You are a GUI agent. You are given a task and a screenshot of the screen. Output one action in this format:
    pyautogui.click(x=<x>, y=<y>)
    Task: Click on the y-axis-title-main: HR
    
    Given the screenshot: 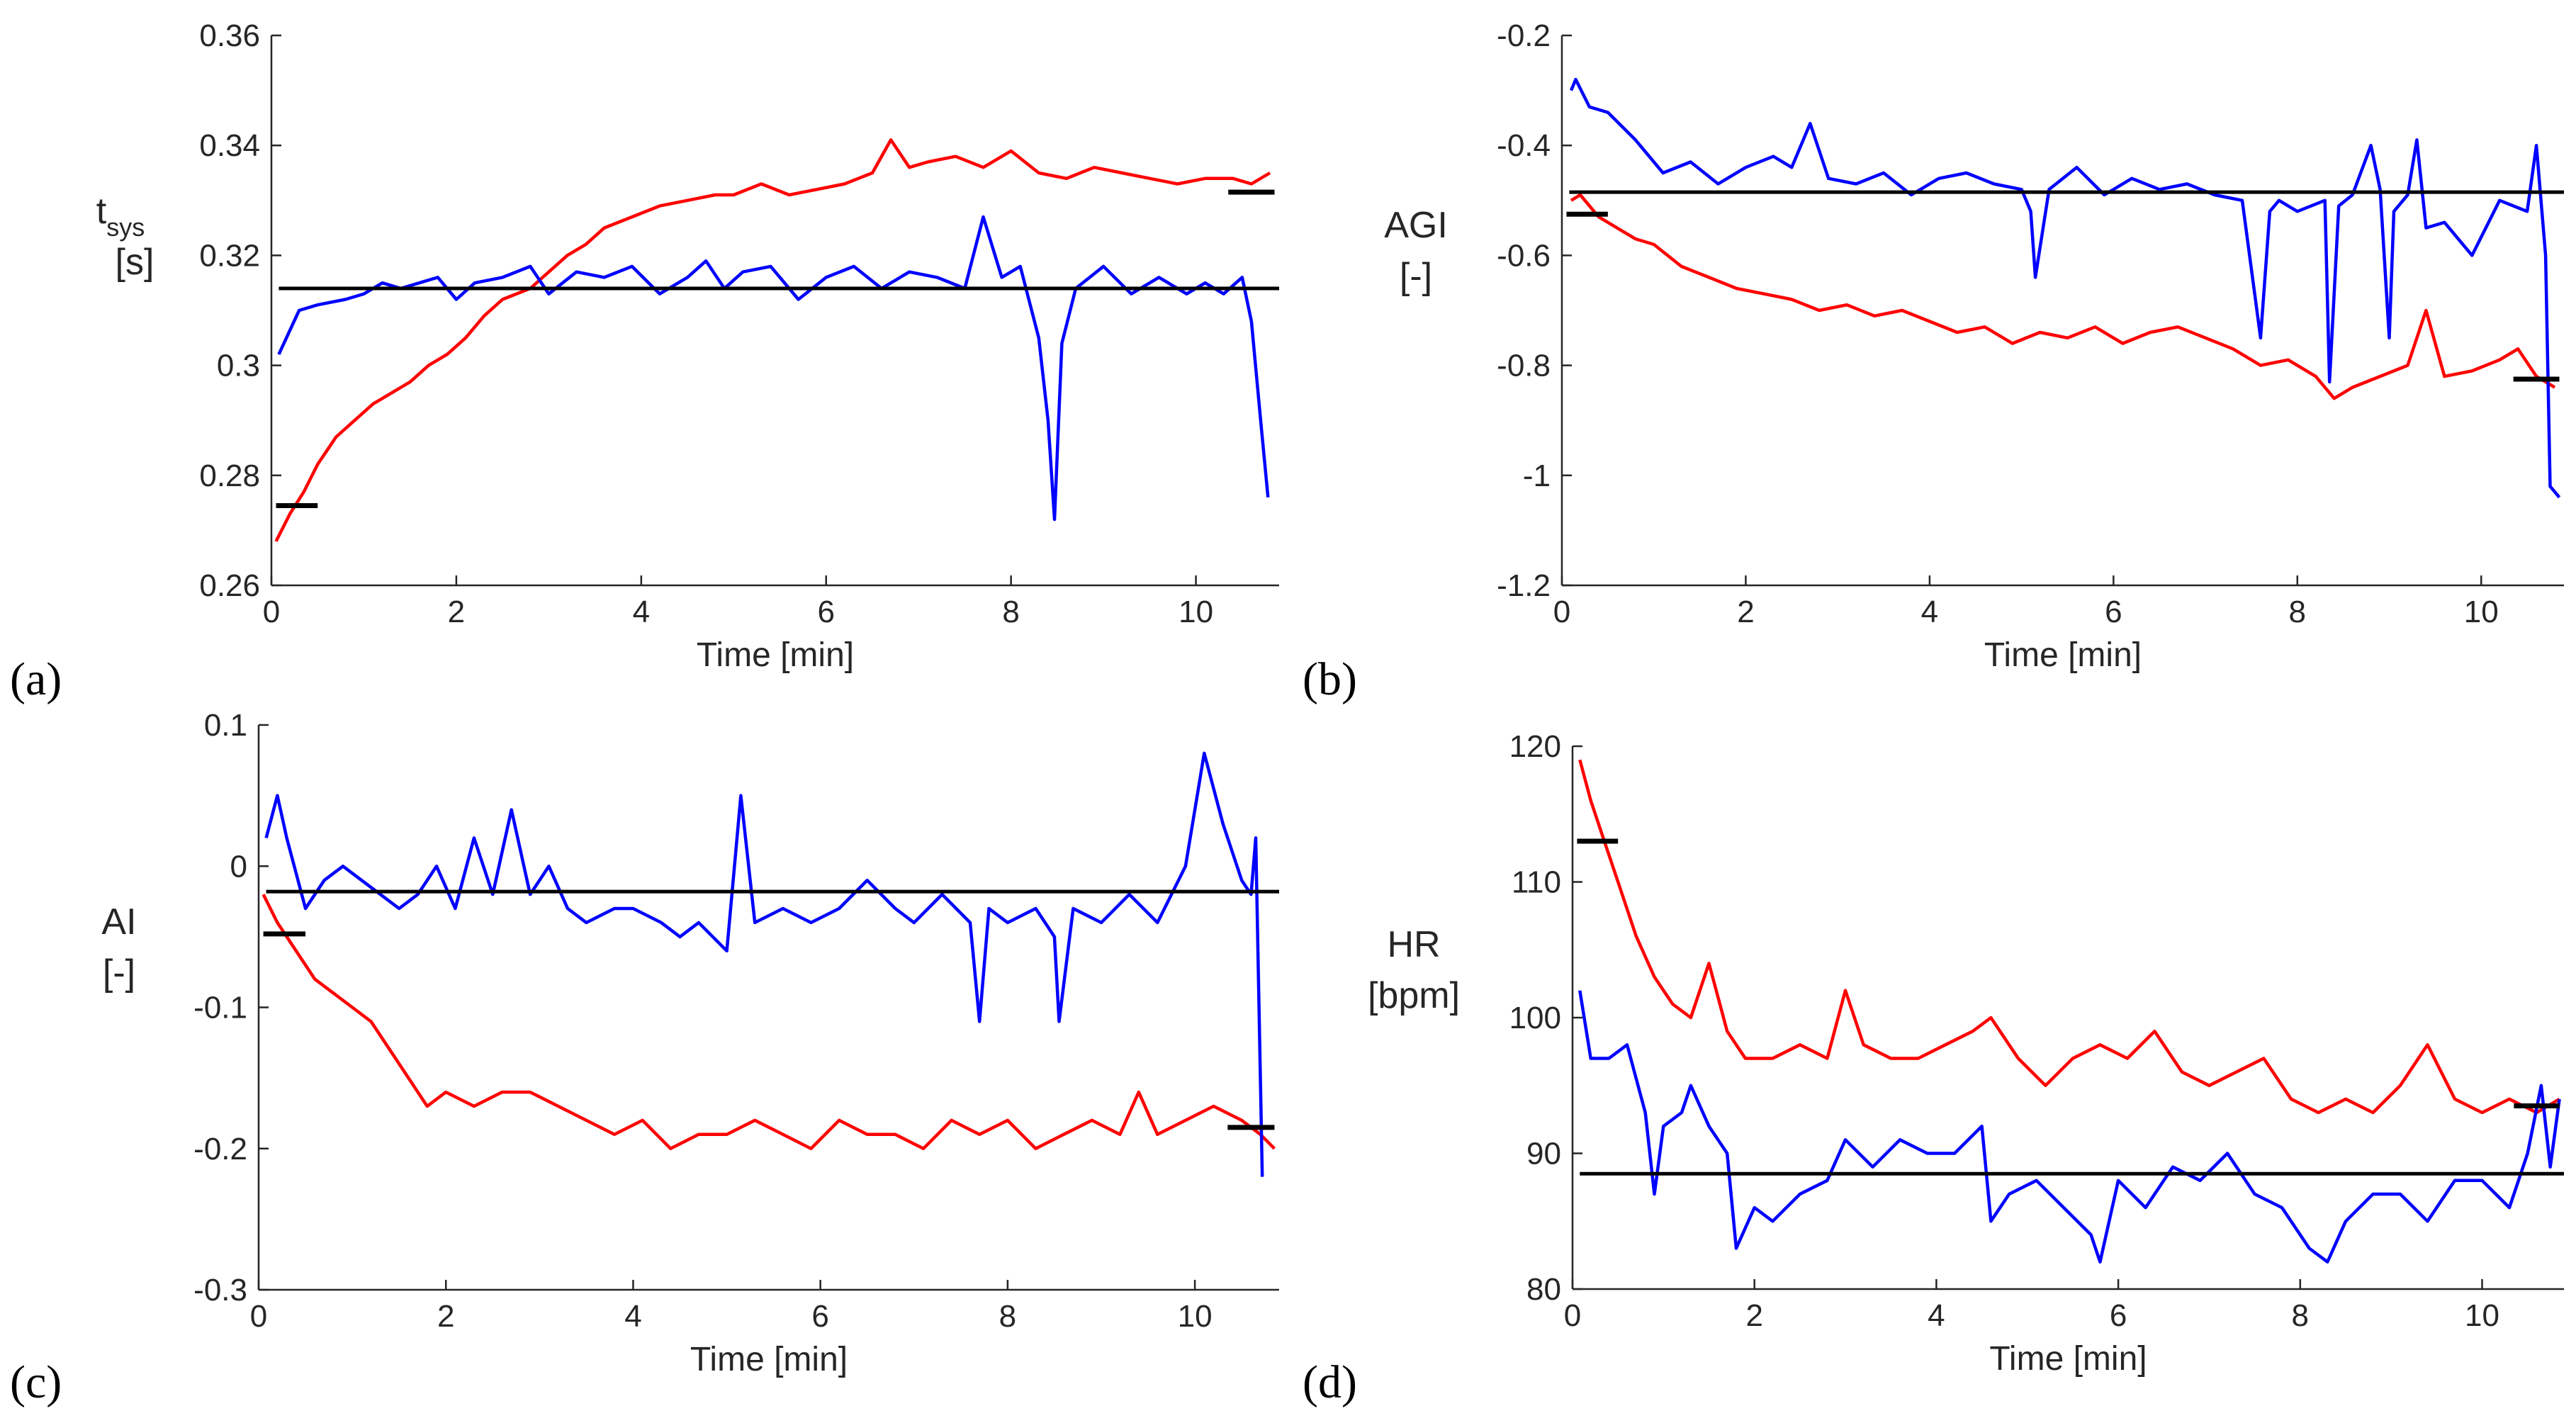 What is the action you would take?
    pyautogui.click(x=1413, y=944)
    